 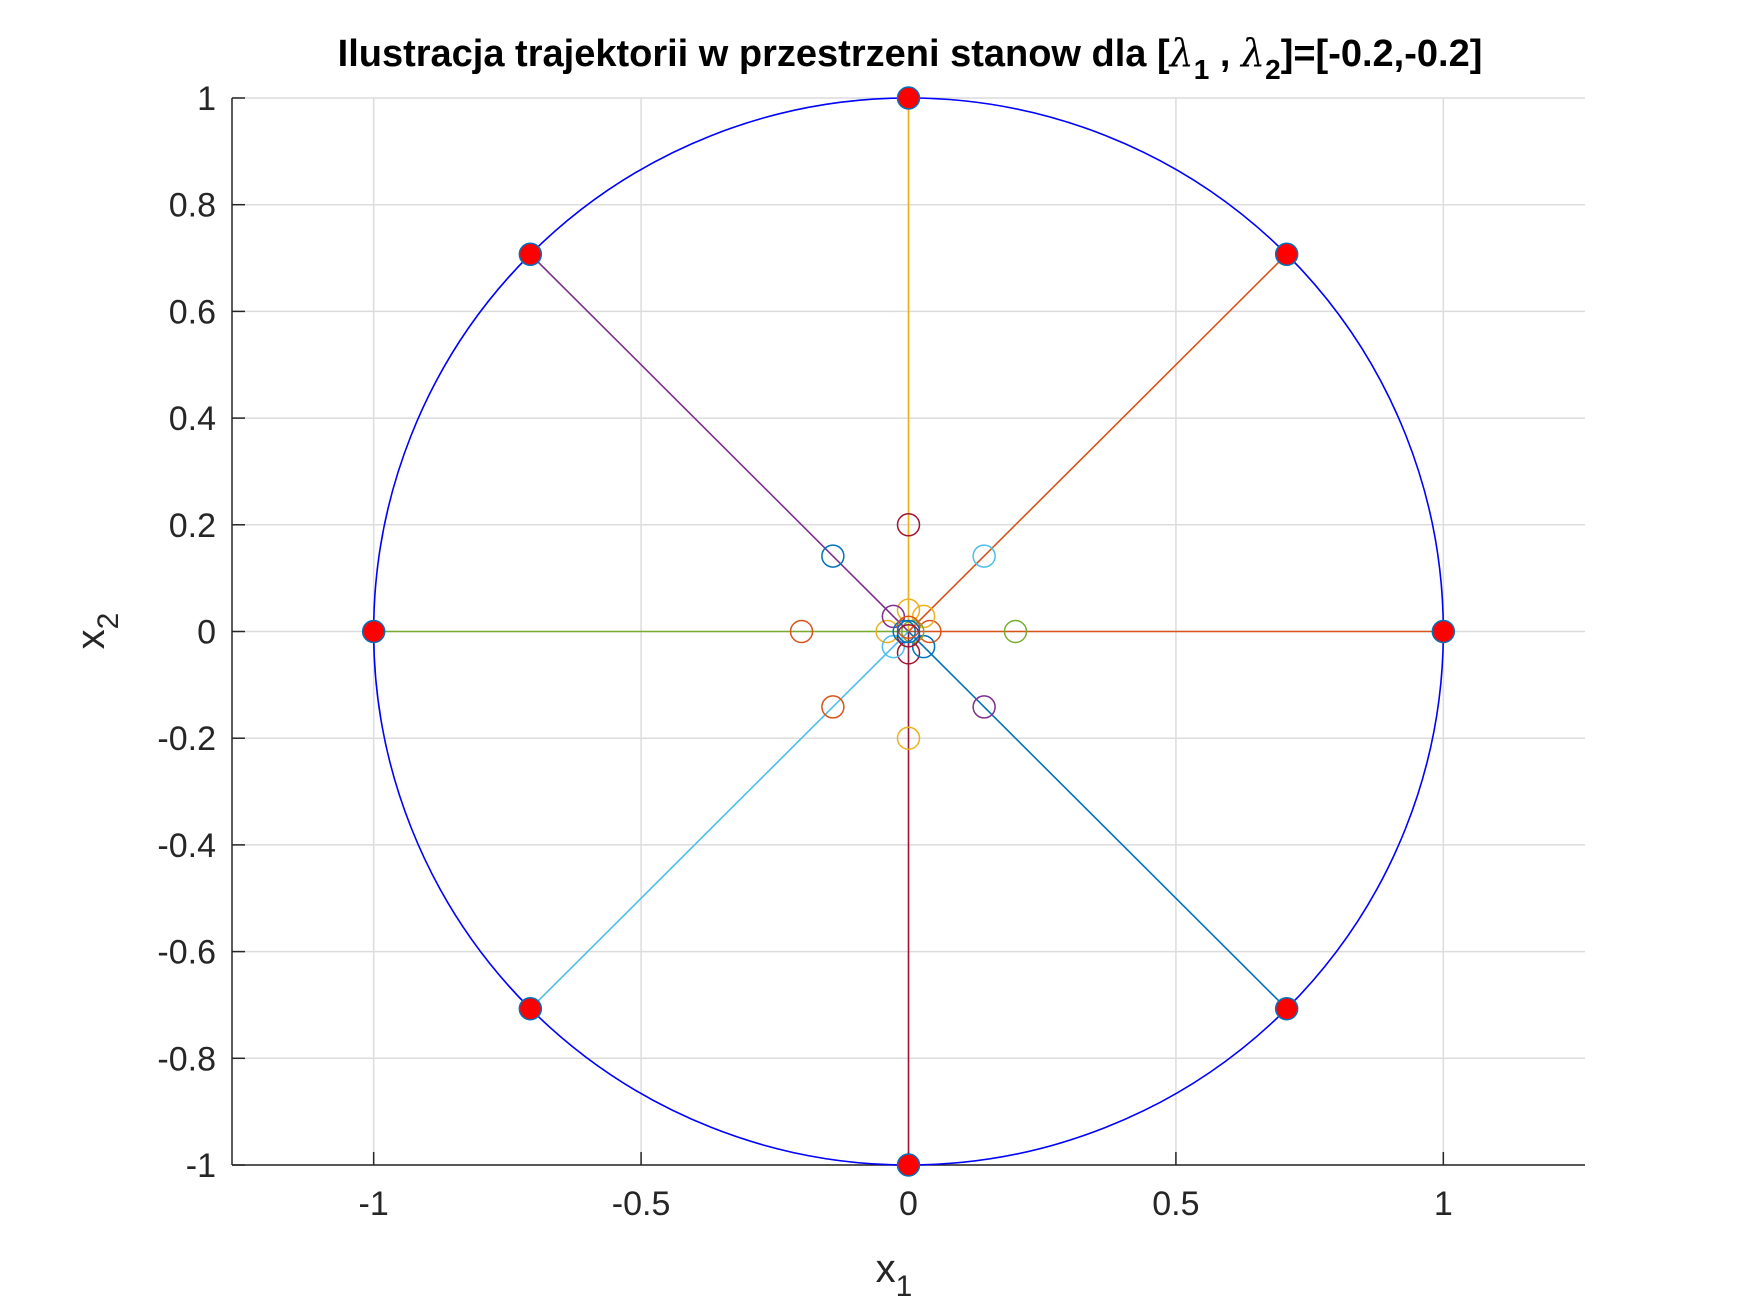 I want to click on title-lambda-1: λ, so click(x=1181, y=53).